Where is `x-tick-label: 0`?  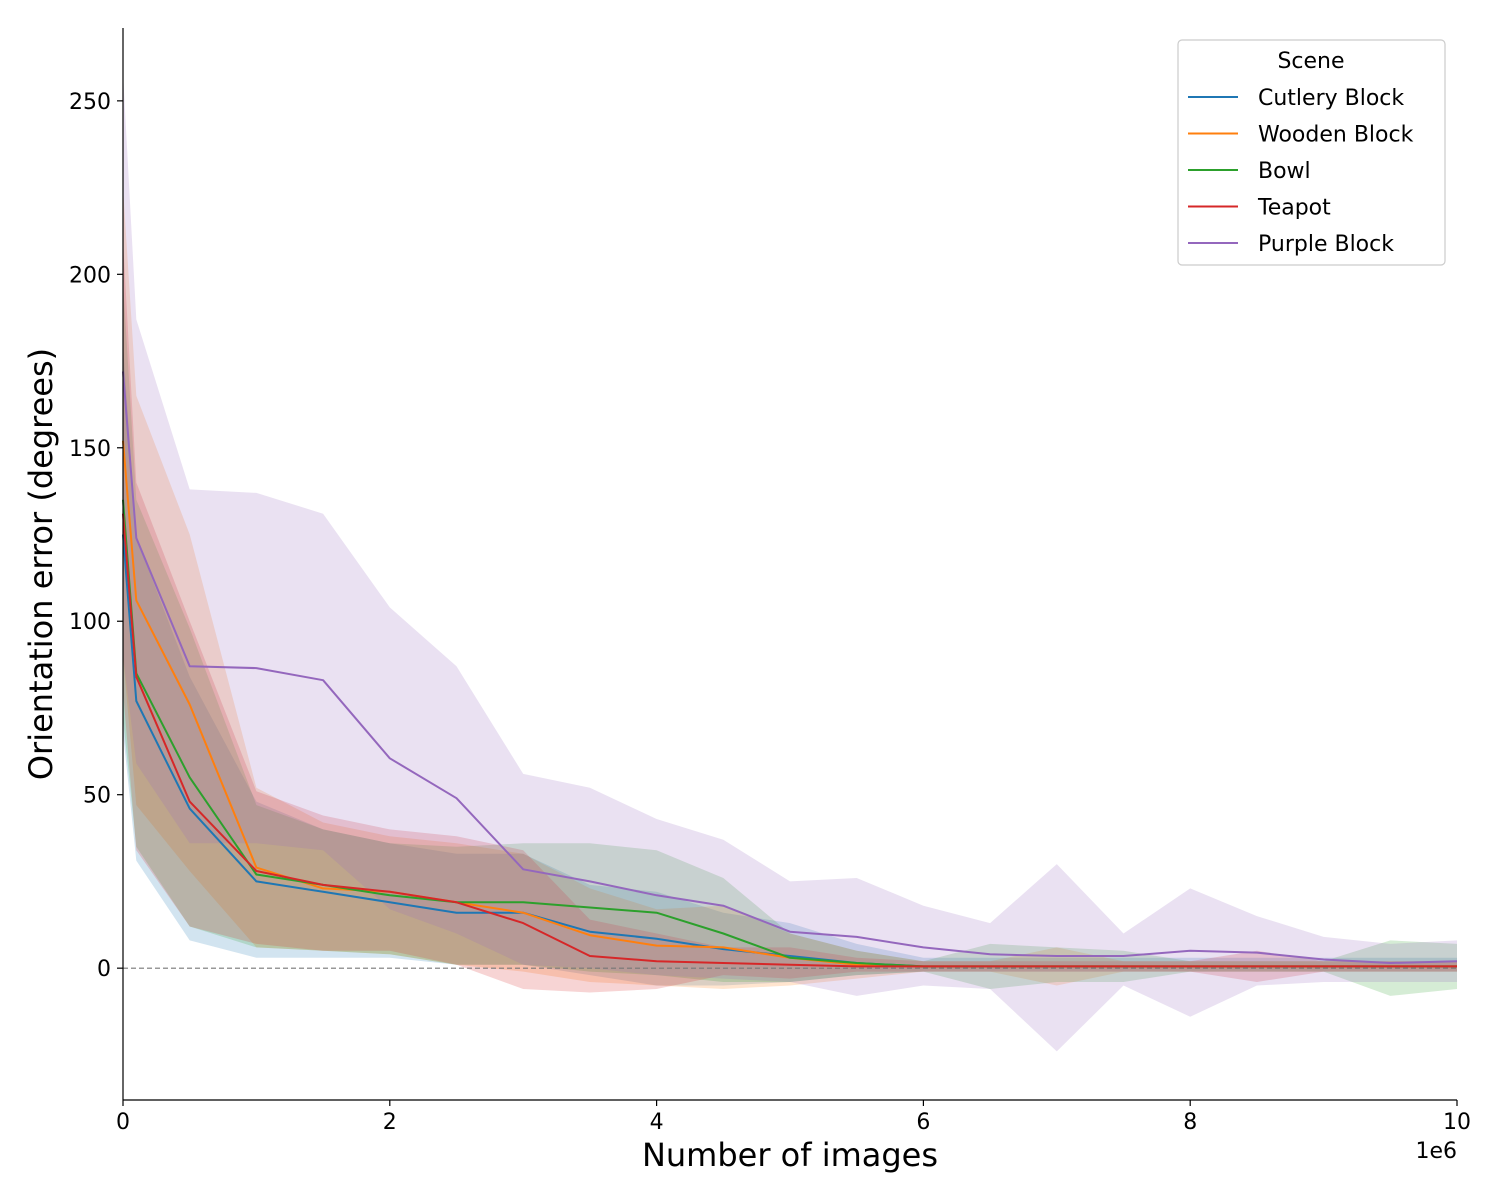 x-tick-label: 0 is located at coordinates (123, 1122).